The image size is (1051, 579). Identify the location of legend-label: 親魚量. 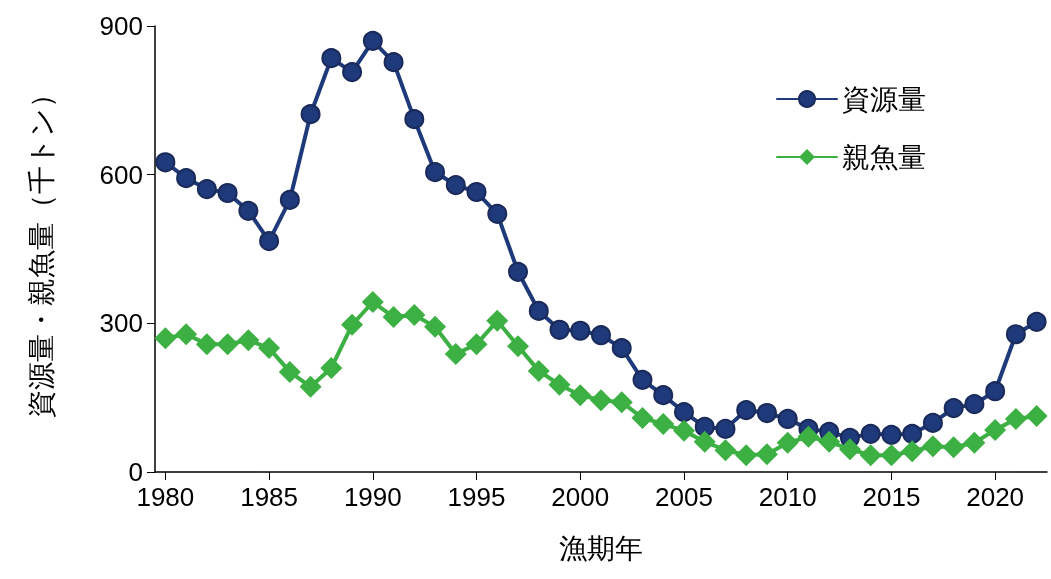
(884, 157).